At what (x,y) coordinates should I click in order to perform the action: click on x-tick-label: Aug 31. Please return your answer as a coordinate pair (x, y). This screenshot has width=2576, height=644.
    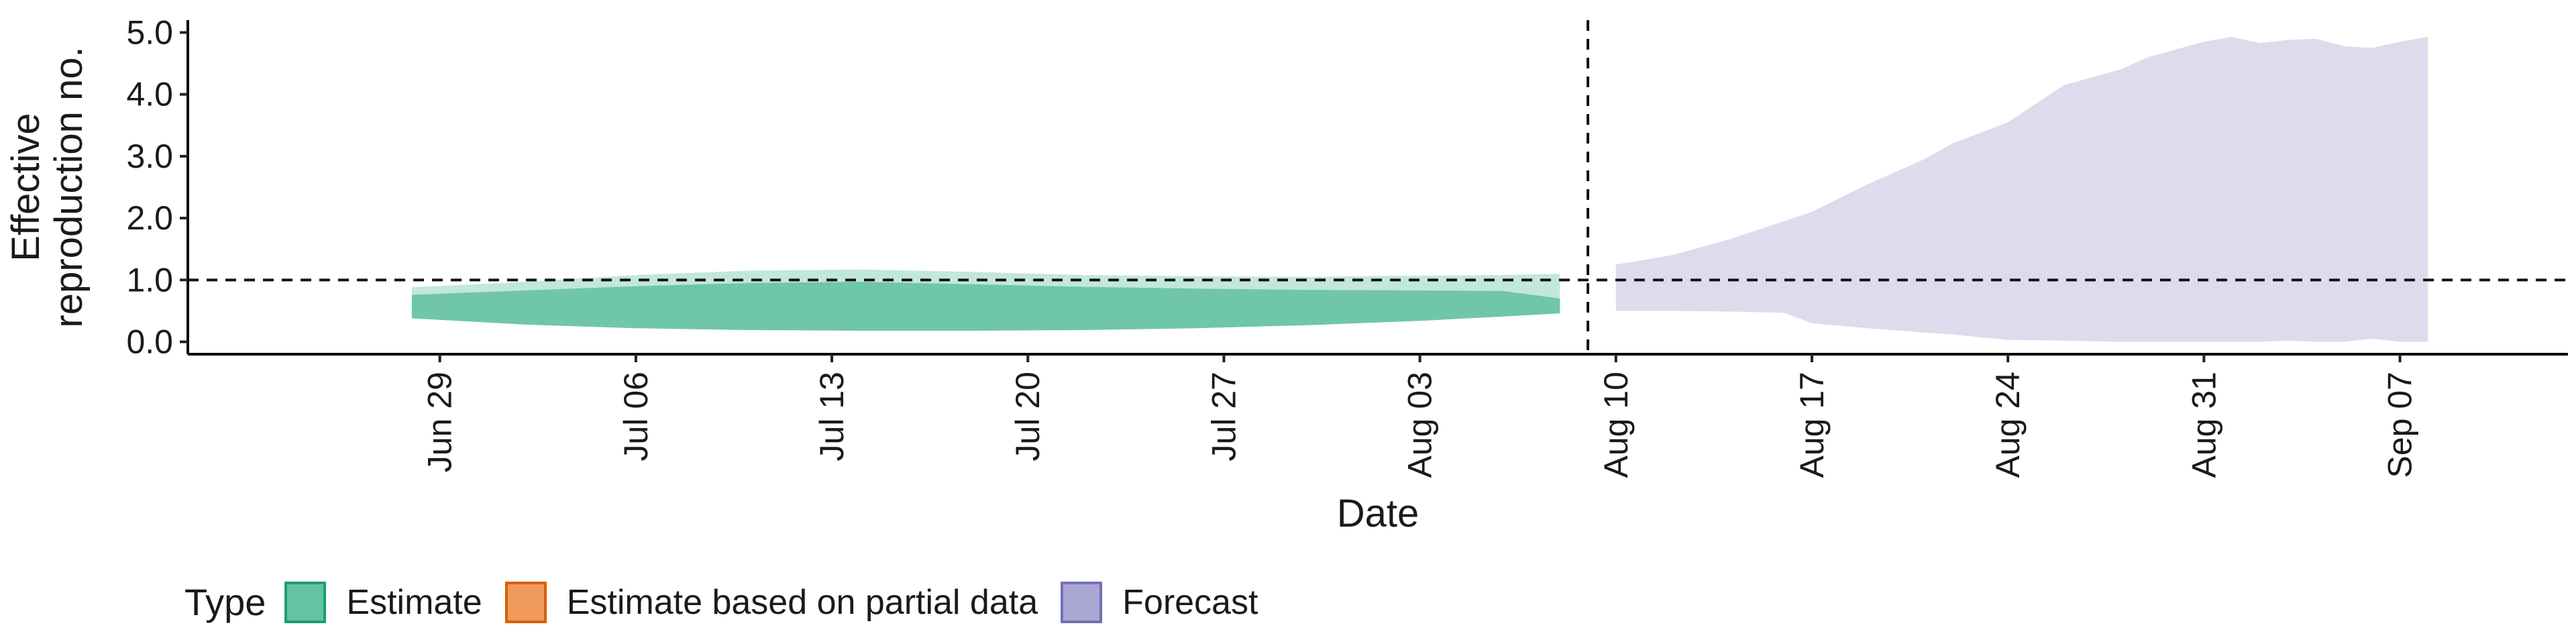
    Looking at the image, I should click on (2203, 425).